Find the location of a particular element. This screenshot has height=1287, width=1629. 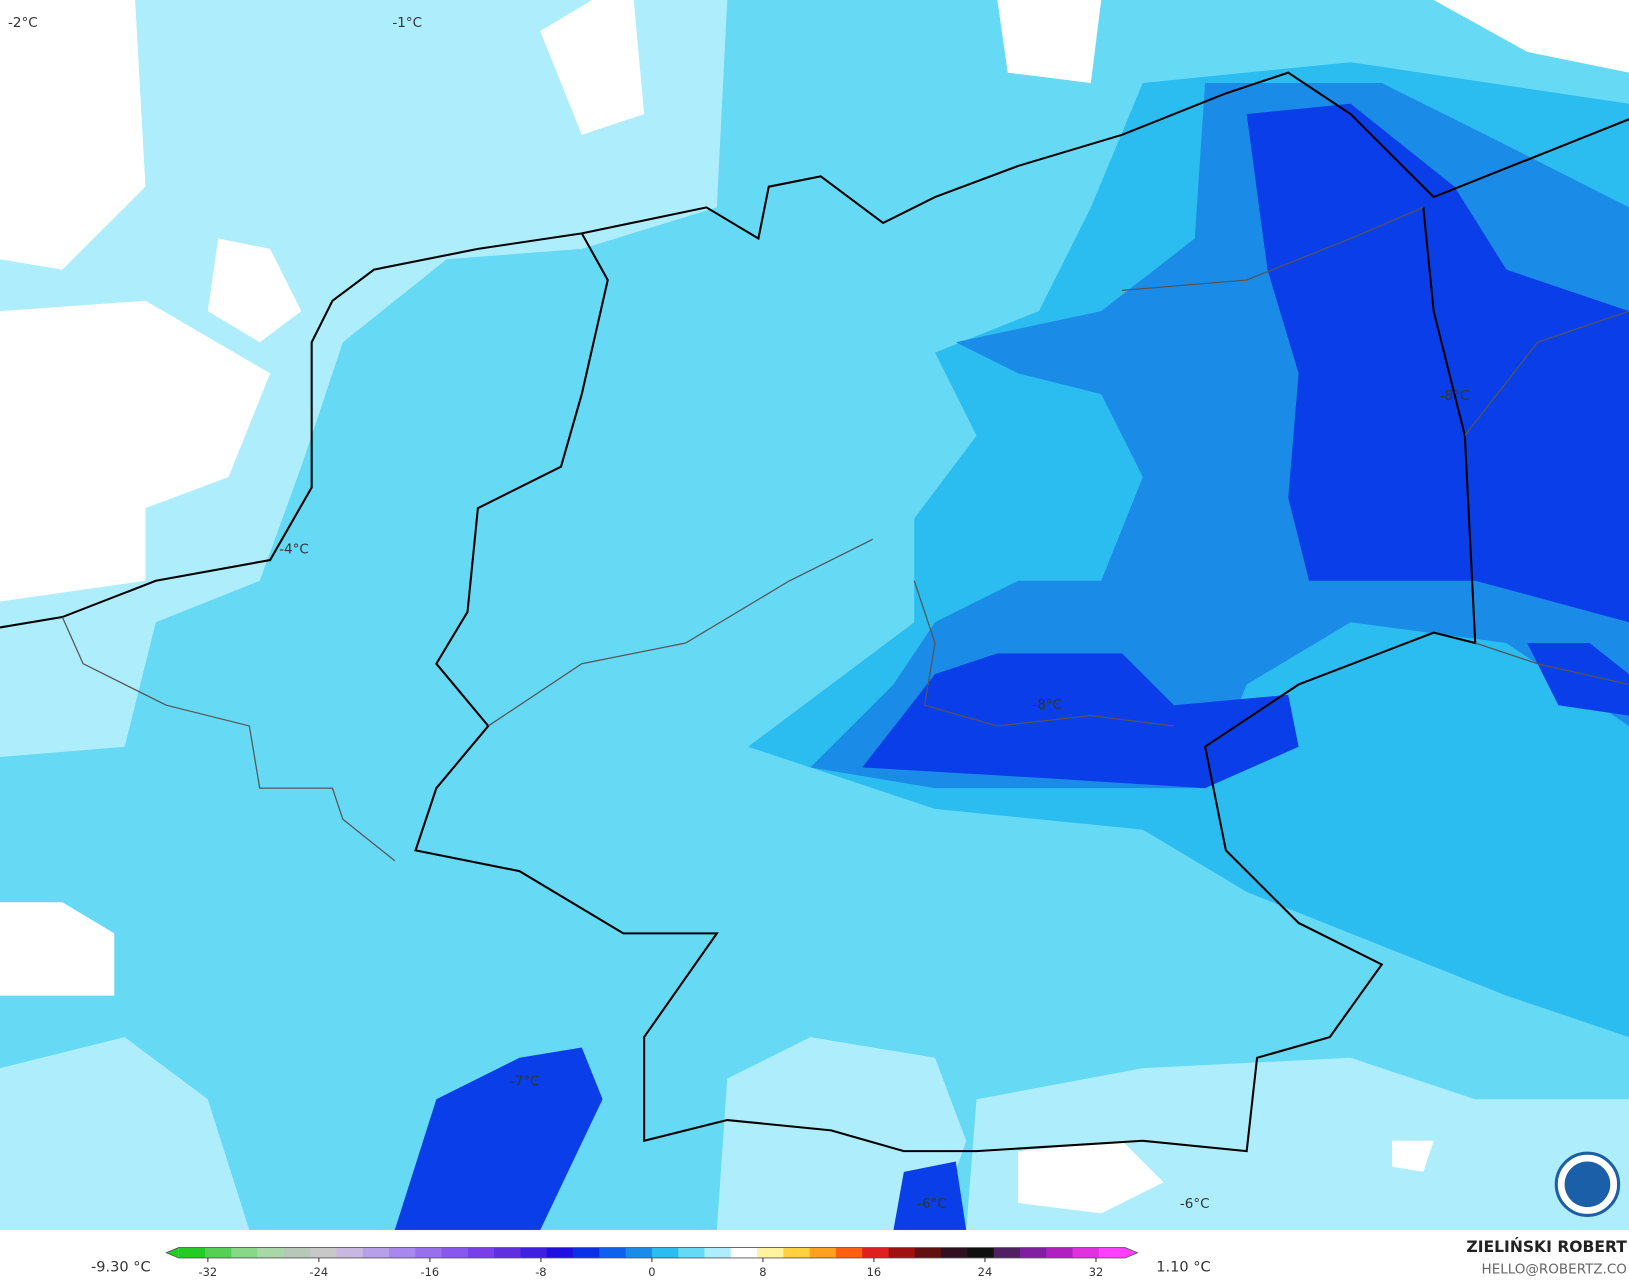

temperature-label: -4°C is located at coordinates (294, 550).